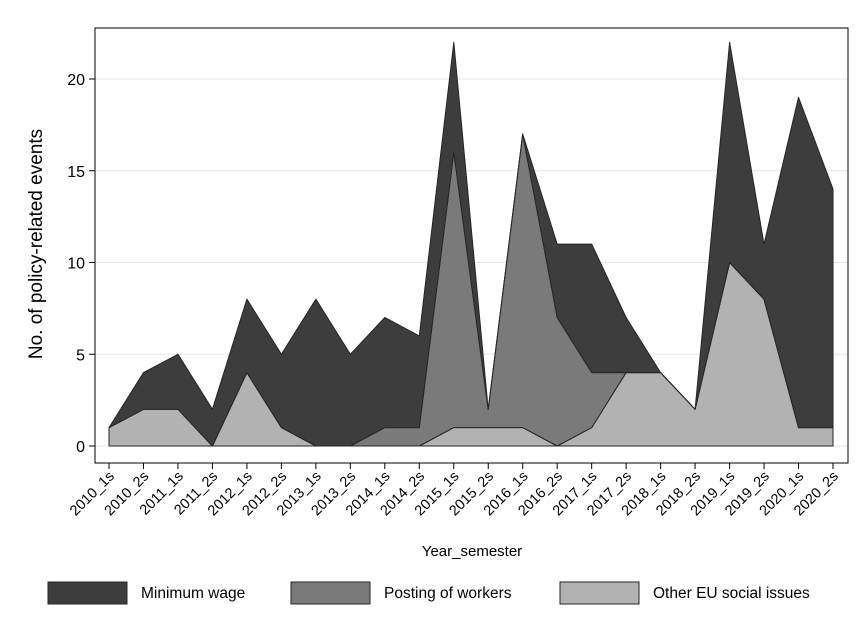 The height and width of the screenshot is (629, 862). Describe the element at coordinates (80, 355) in the screenshot. I see `y-tick-label: 5` at that location.